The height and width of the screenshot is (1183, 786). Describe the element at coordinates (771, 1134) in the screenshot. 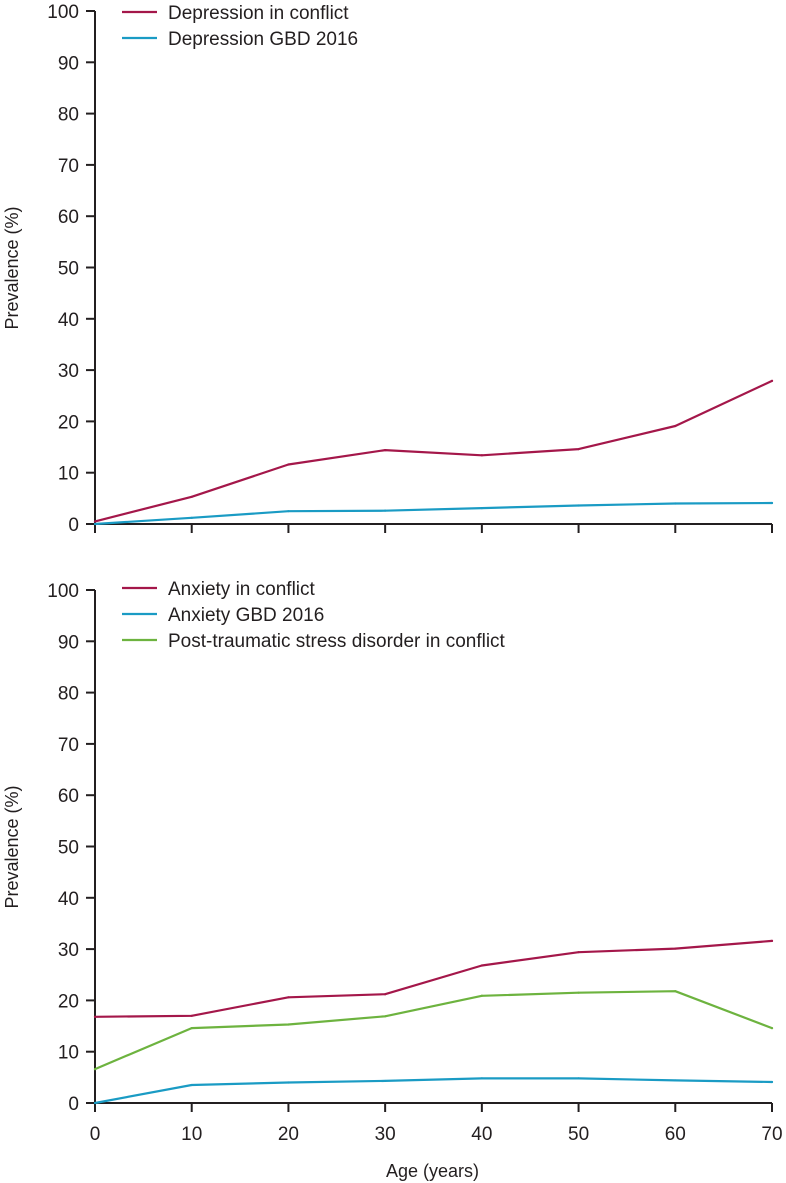

I see `x-tick-label: 70` at that location.